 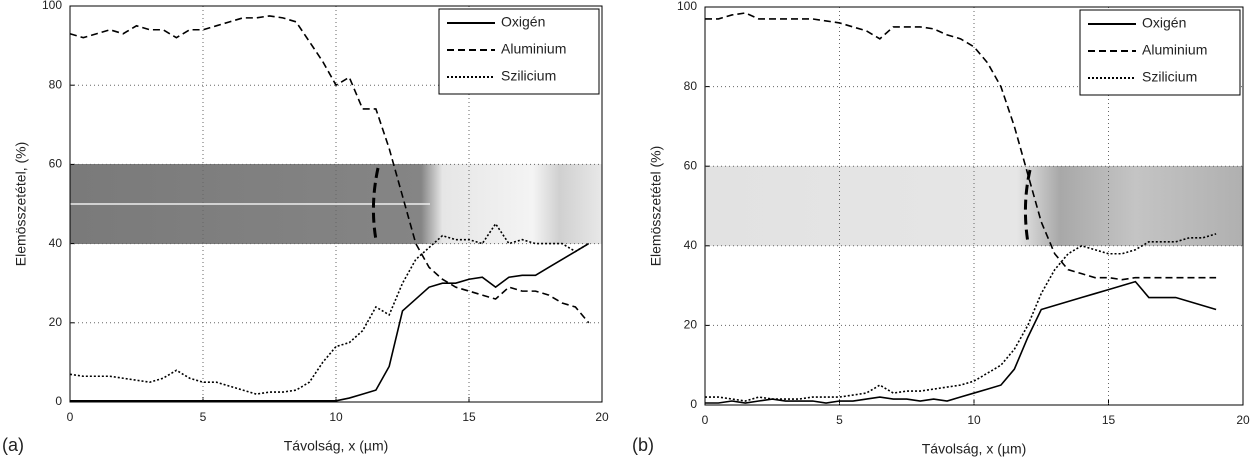 What do you see at coordinates (13, 445) in the screenshot?
I see `panel-label: (a)` at bounding box center [13, 445].